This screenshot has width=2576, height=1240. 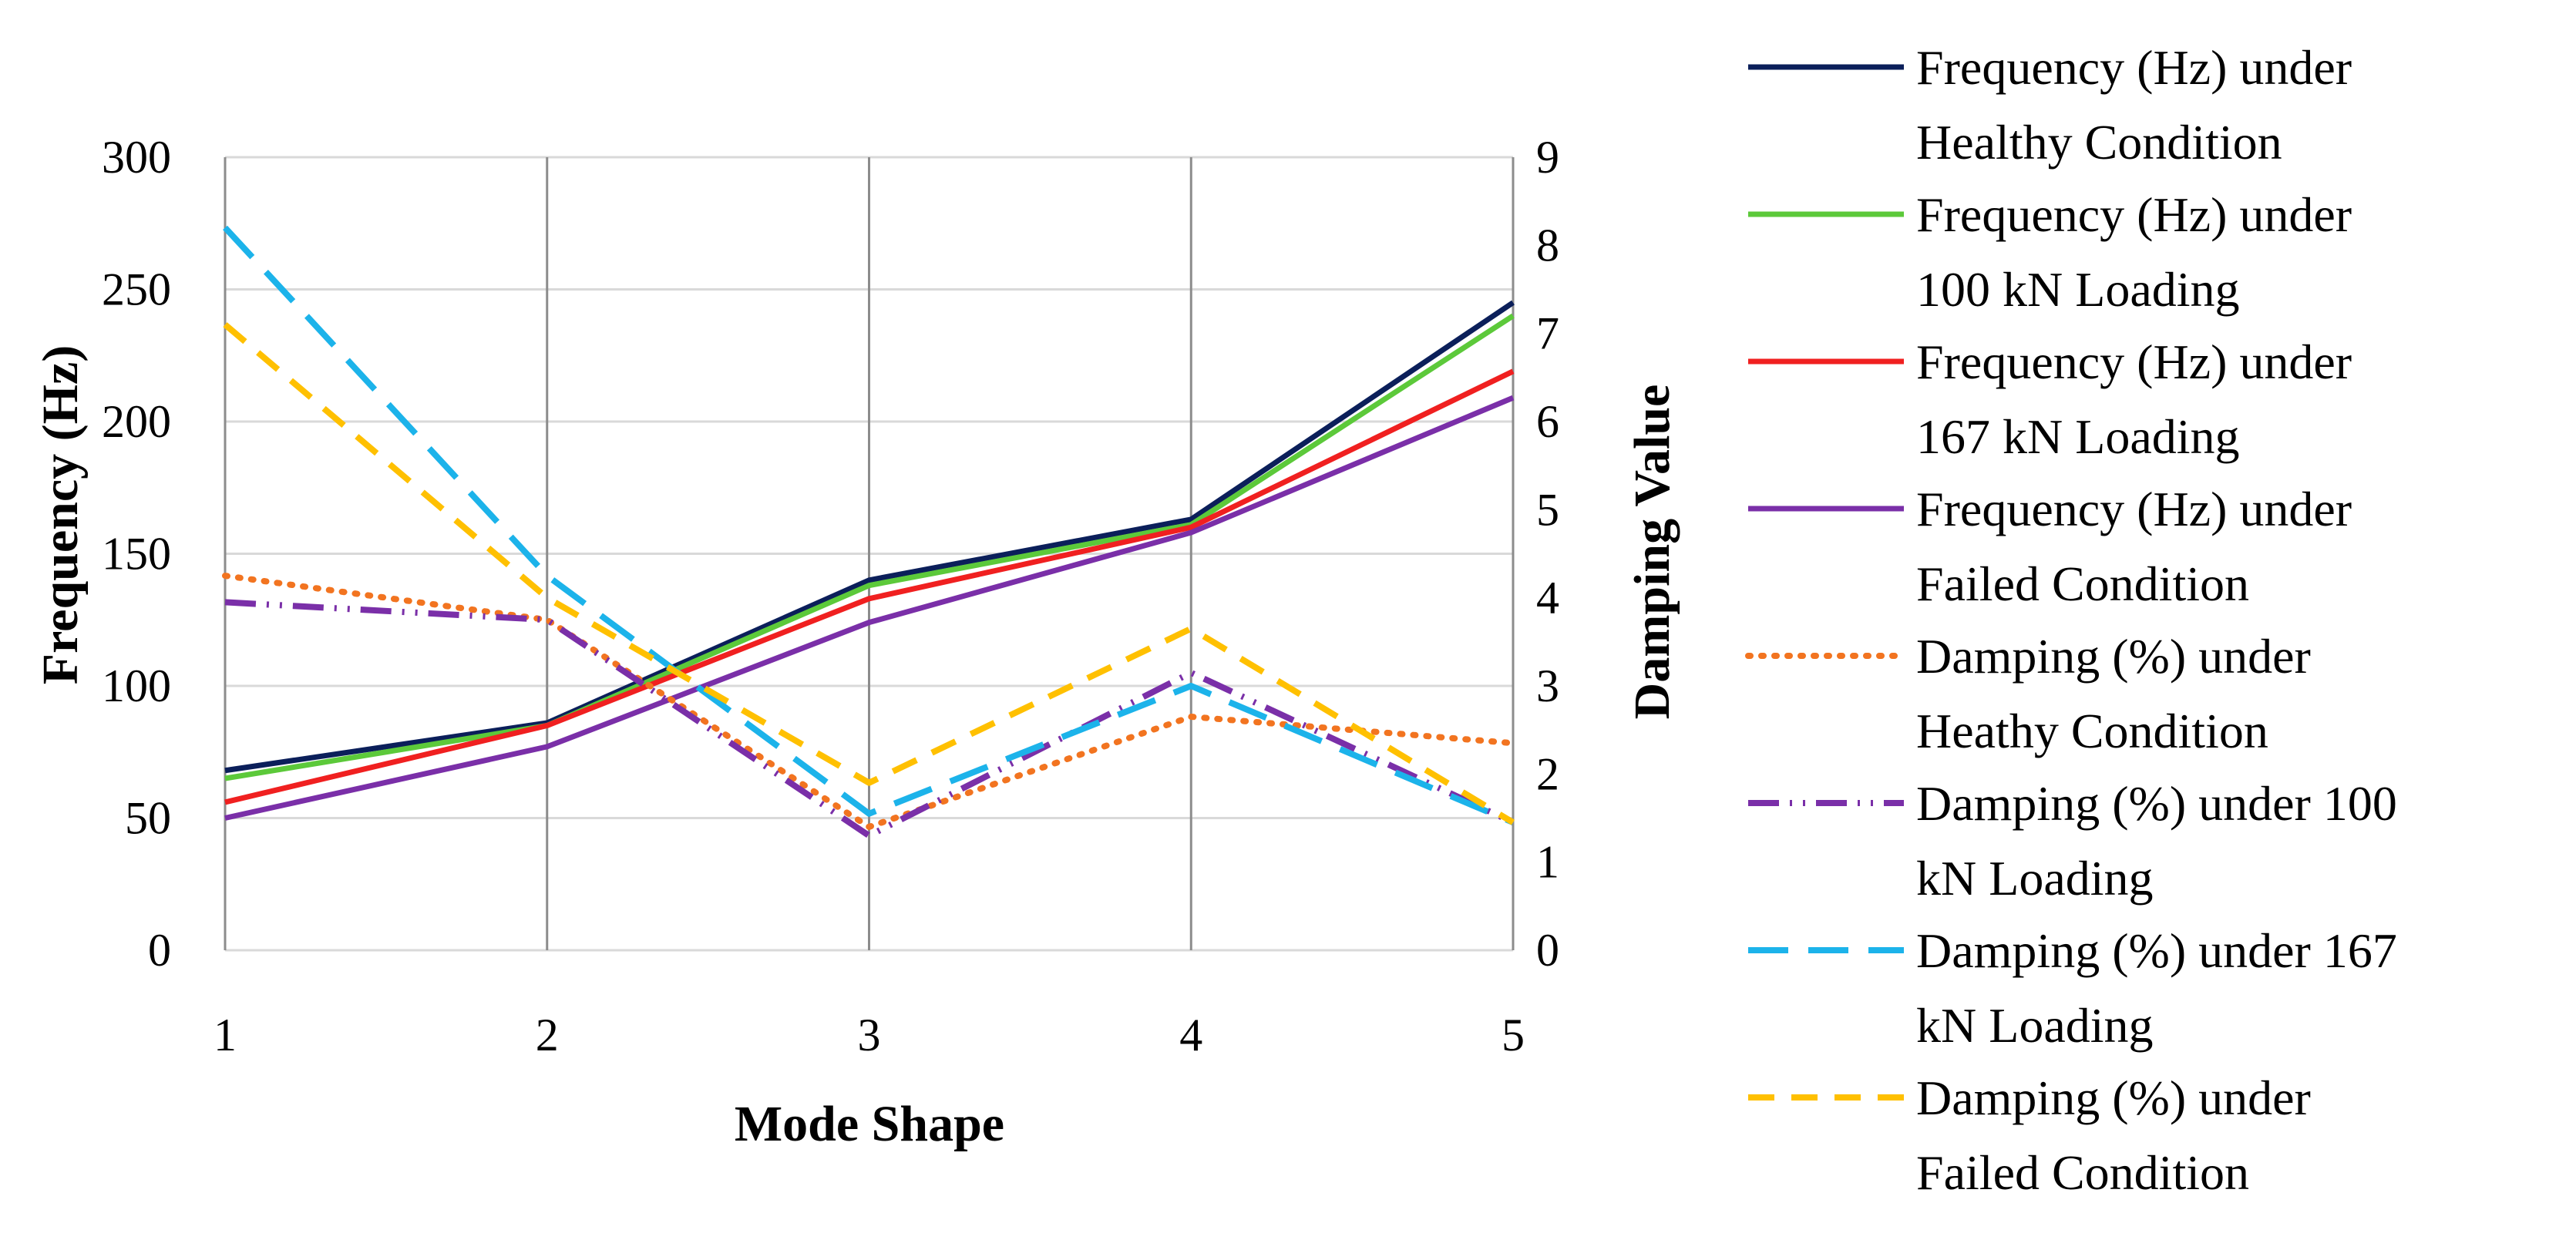 I want to click on y-tick-label: 250, so click(x=136, y=289).